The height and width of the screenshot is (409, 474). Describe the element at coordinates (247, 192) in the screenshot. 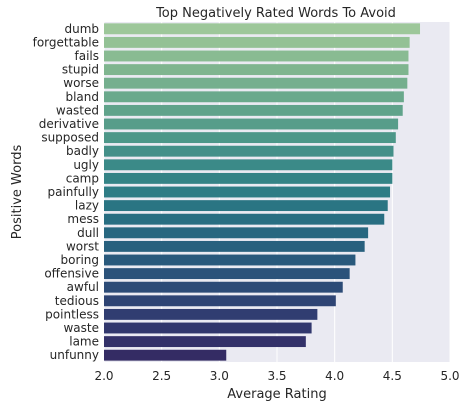

I see `bar-painfully` at that location.